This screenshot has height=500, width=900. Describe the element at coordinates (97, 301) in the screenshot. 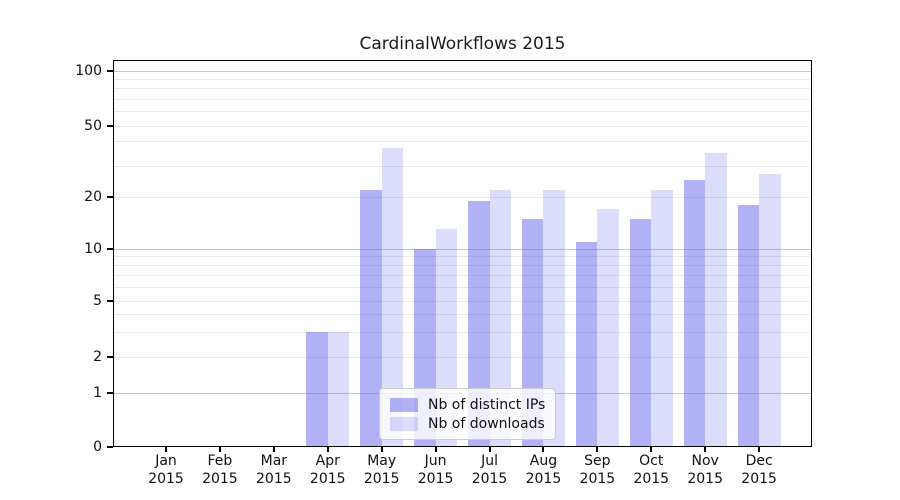

I see `y-tick-label: 5` at that location.